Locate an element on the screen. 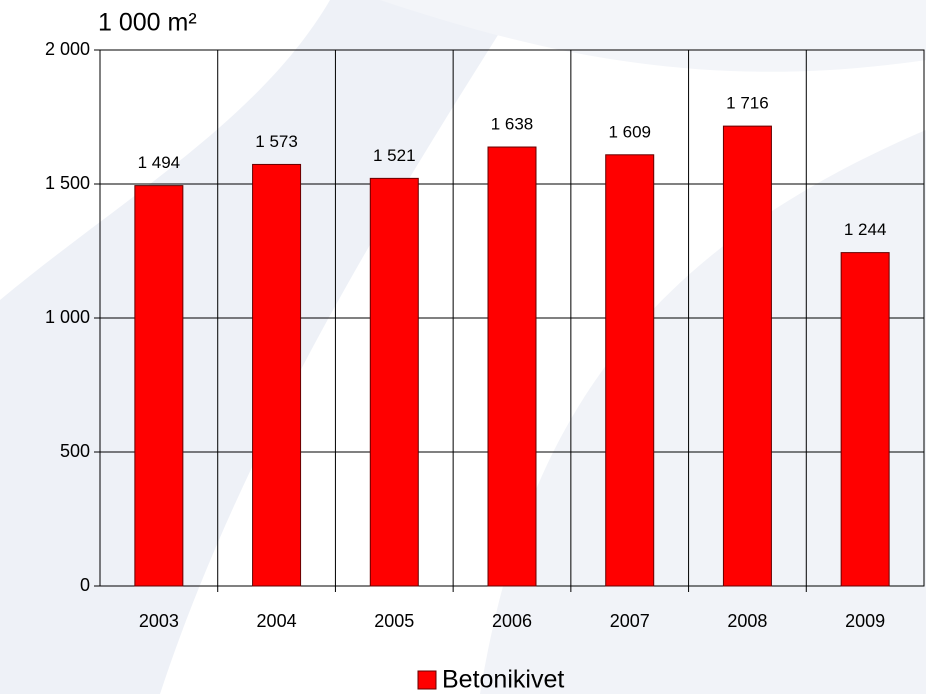 This screenshot has width=926, height=694. data-label: 1 716 is located at coordinates (747, 103).